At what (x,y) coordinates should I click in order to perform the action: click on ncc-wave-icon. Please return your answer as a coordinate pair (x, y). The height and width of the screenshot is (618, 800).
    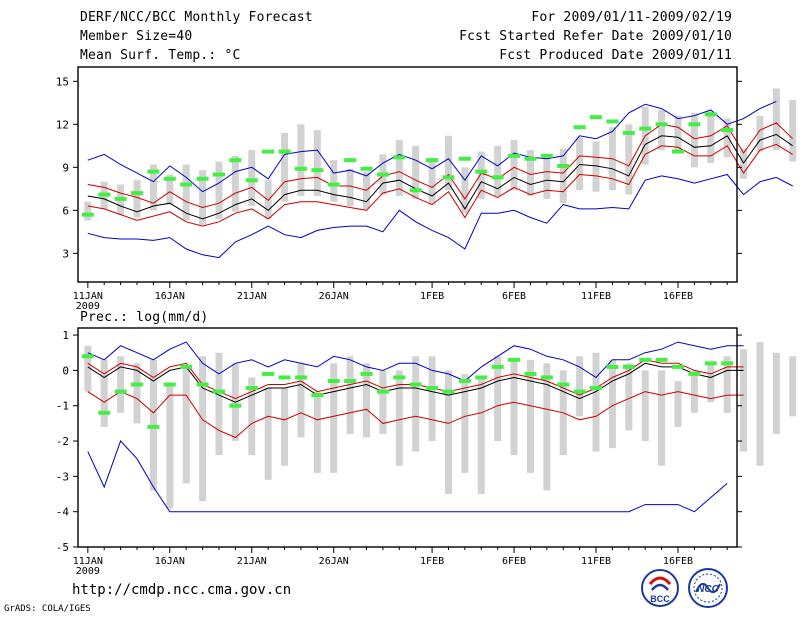
    Looking at the image, I should click on (708, 588).